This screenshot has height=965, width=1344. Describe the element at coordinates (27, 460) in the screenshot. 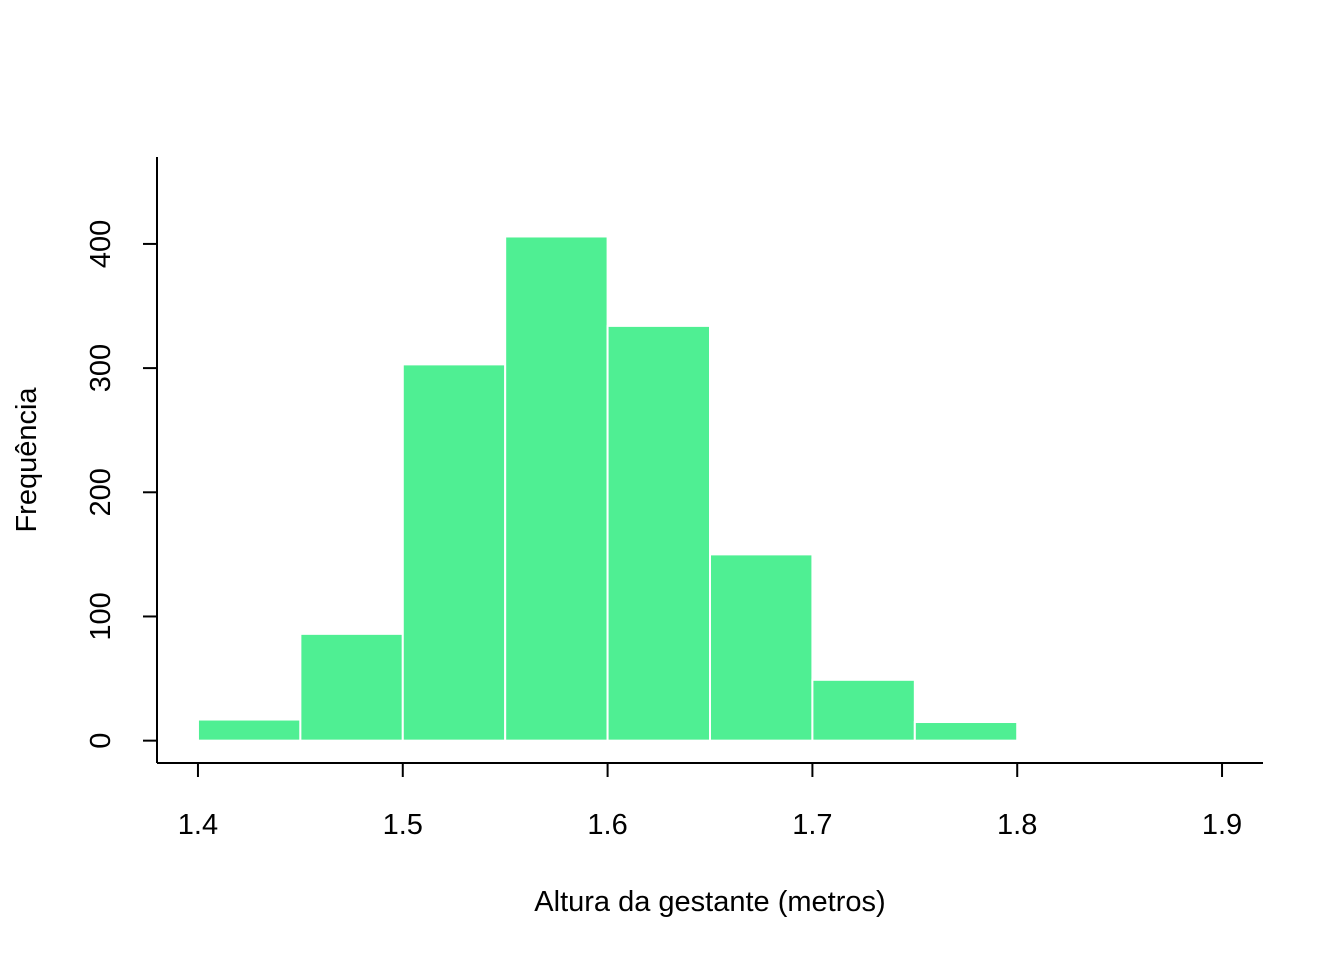

I see `y-axis-title: Frequência` at that location.